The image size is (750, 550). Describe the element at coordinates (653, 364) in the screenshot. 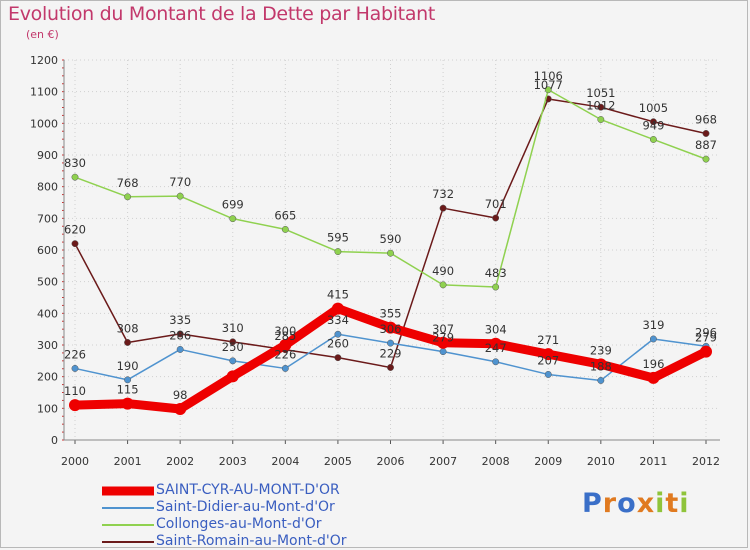

I see `data-label: 196` at that location.